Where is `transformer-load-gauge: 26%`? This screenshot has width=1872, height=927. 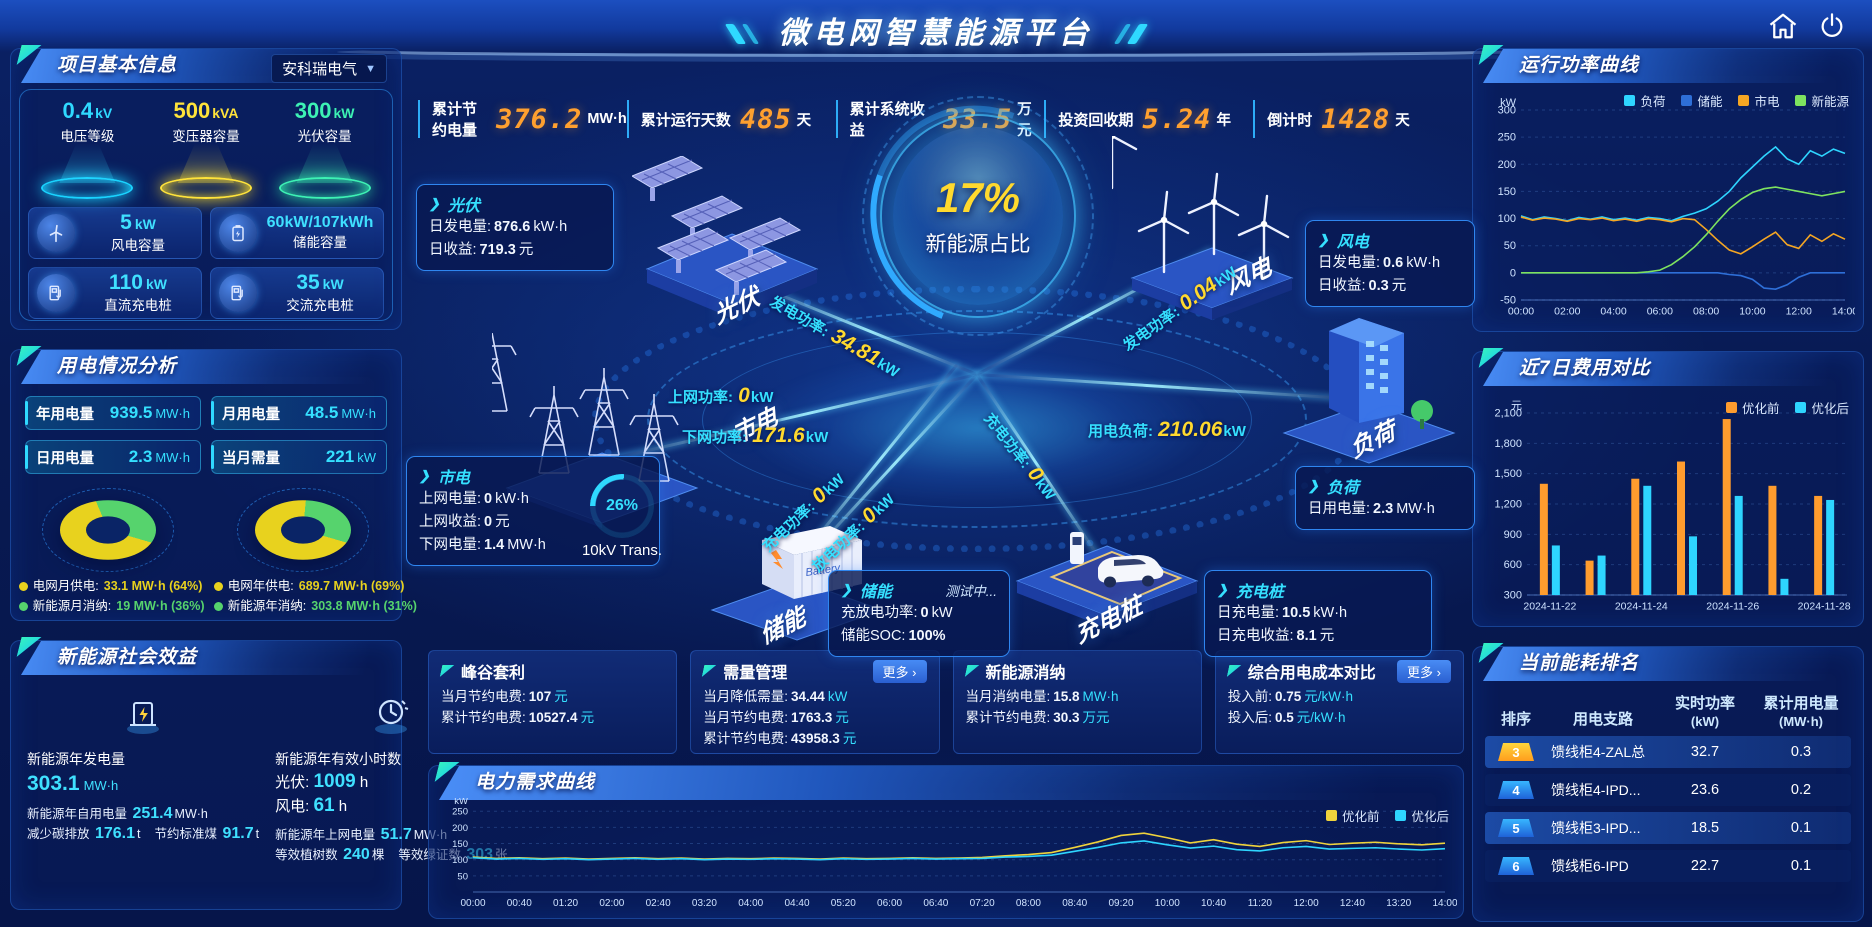 transformer-load-gauge: 26% is located at coordinates (622, 506).